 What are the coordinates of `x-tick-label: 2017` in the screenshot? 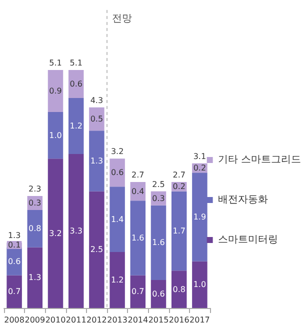 It's located at (200, 320).